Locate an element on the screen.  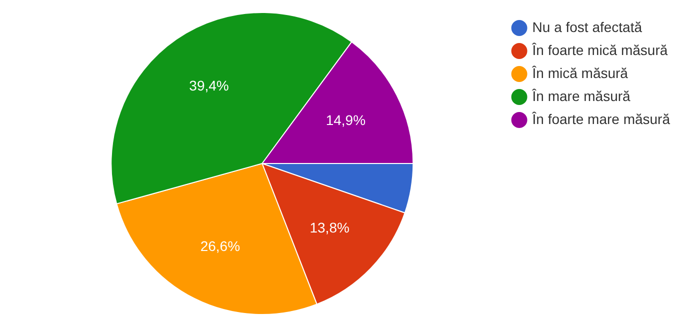
data-label: 26,6% is located at coordinates (220, 246).